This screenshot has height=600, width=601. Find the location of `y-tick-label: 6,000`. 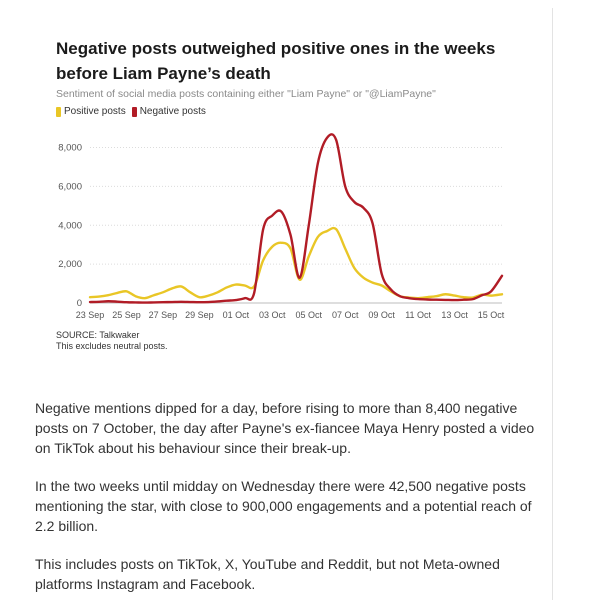

y-tick-label: 6,000 is located at coordinates (70, 186).